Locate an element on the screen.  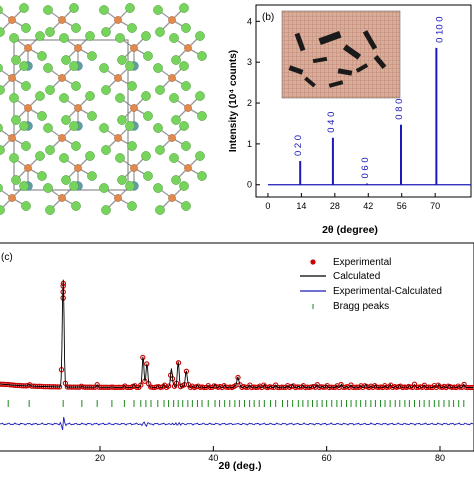
x-tick-label: 70 is located at coordinates (435, 206).